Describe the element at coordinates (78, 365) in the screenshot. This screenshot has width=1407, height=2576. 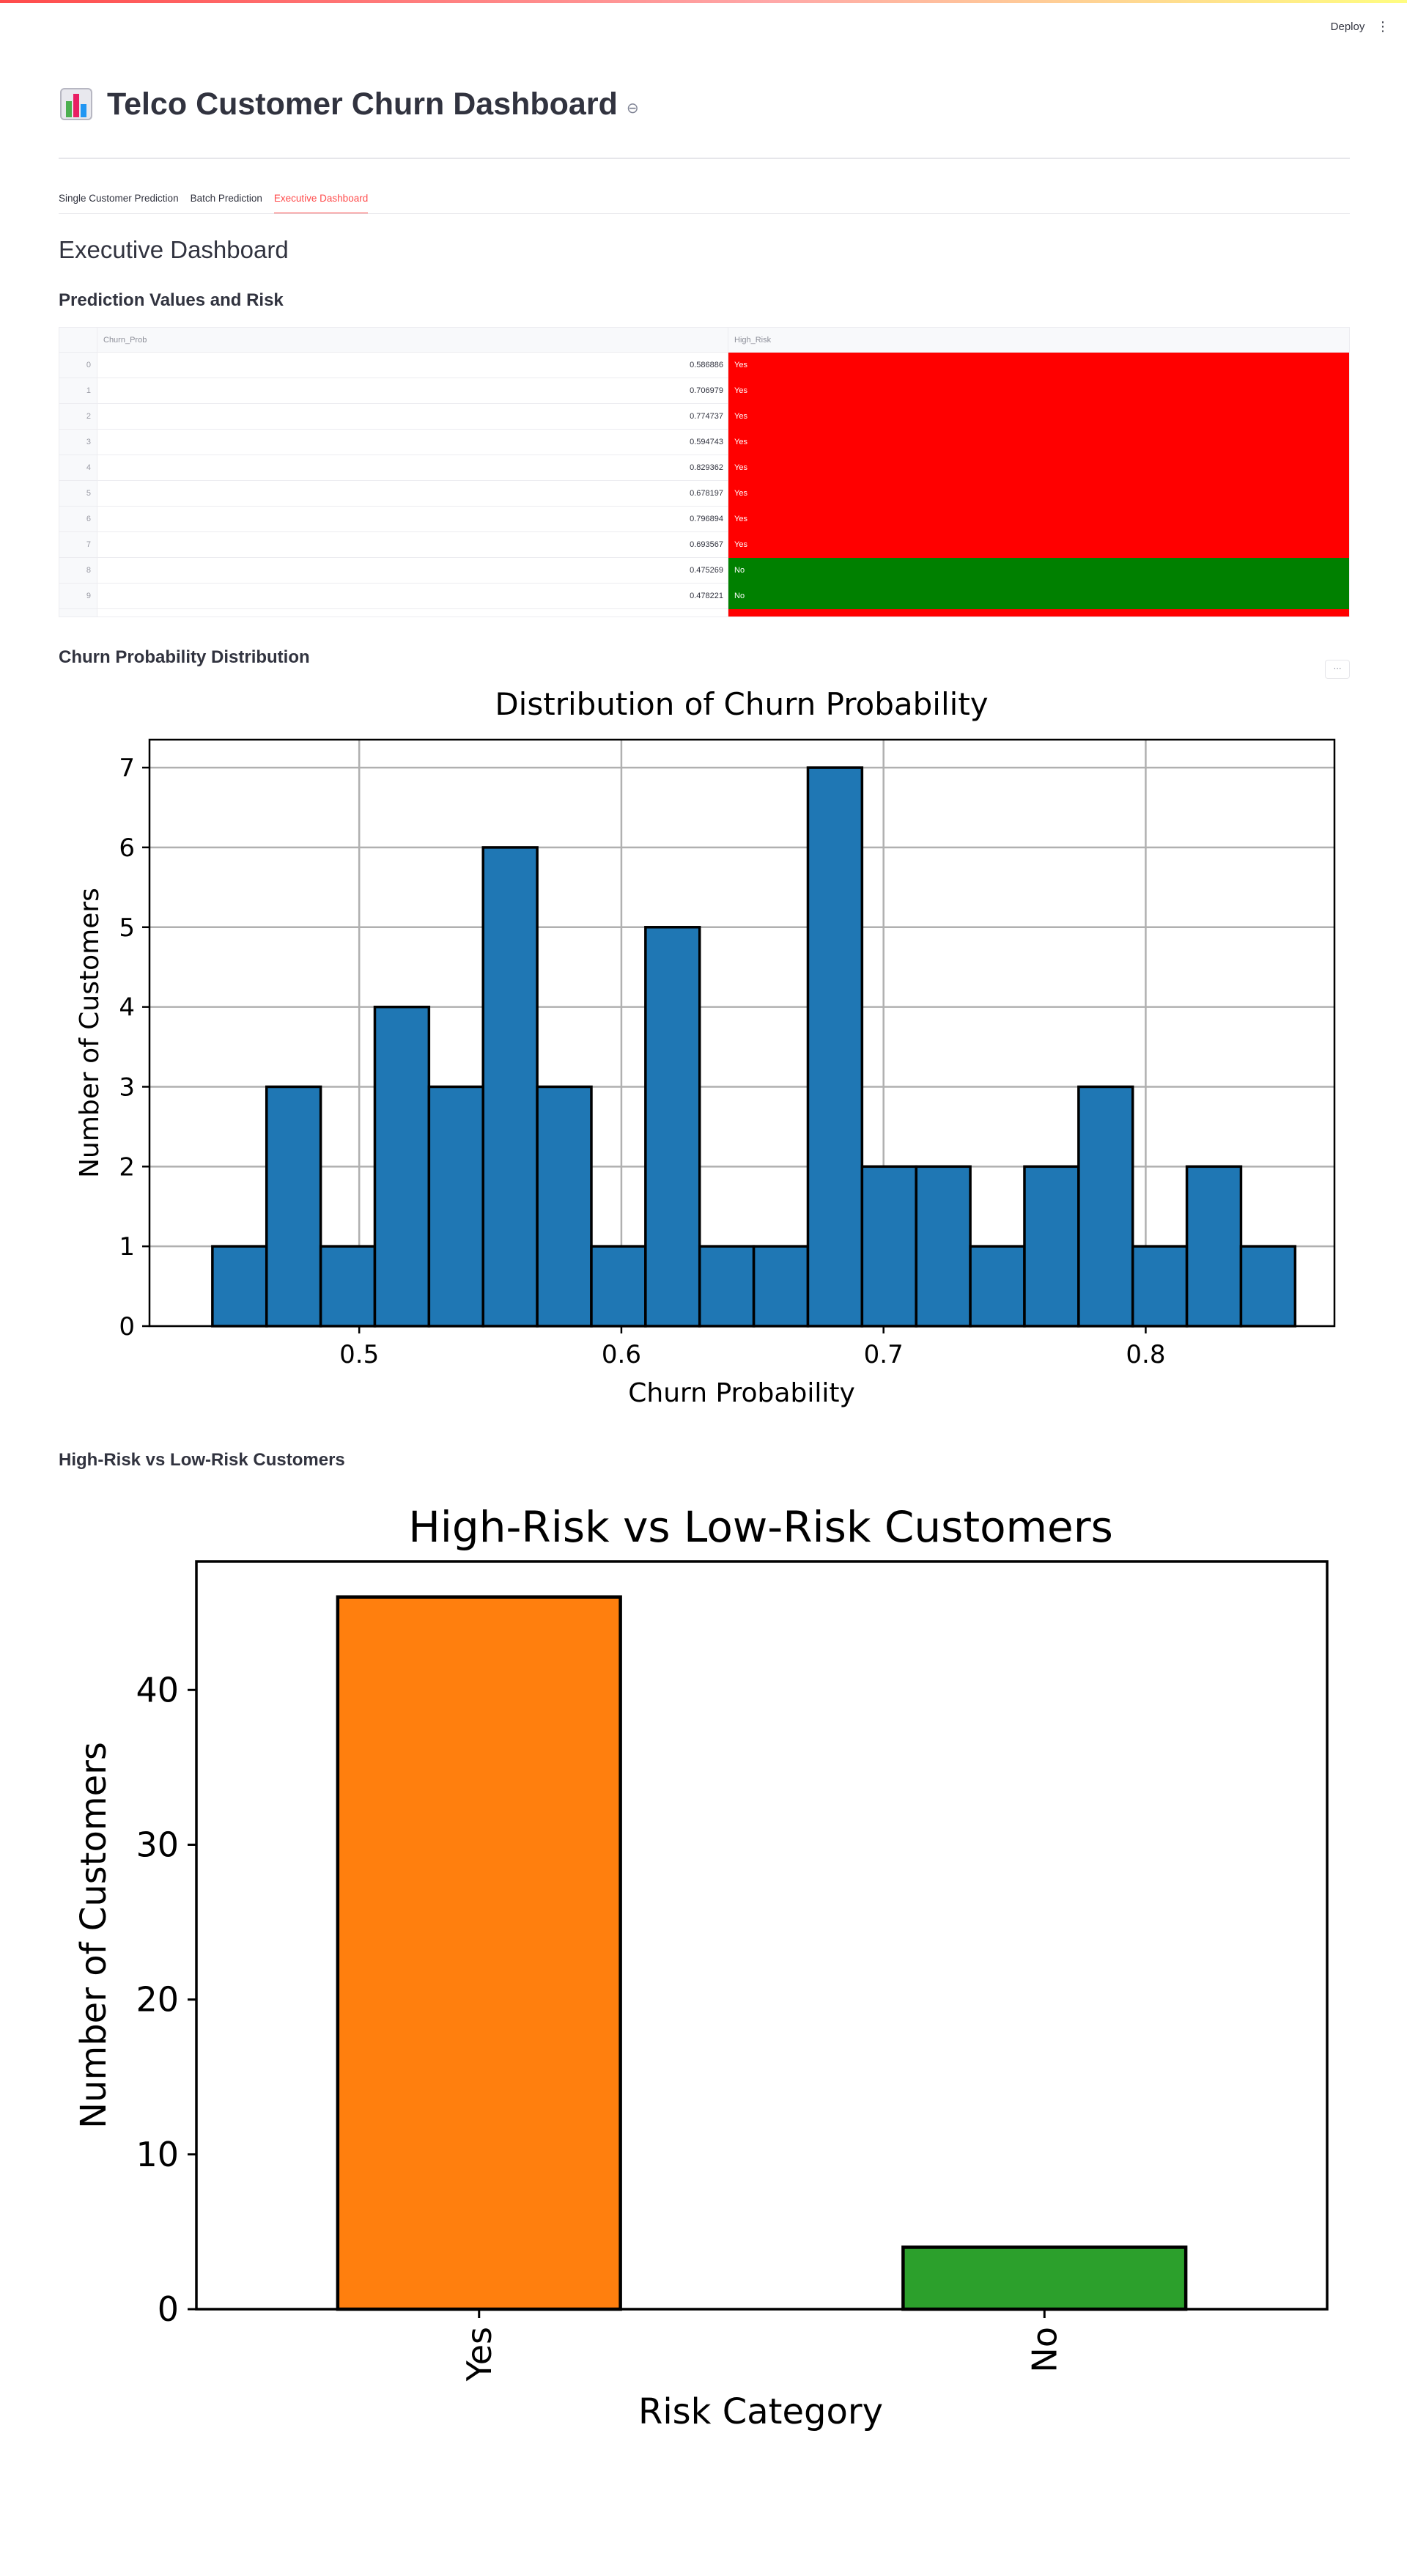
I see `row-index: 0` at that location.